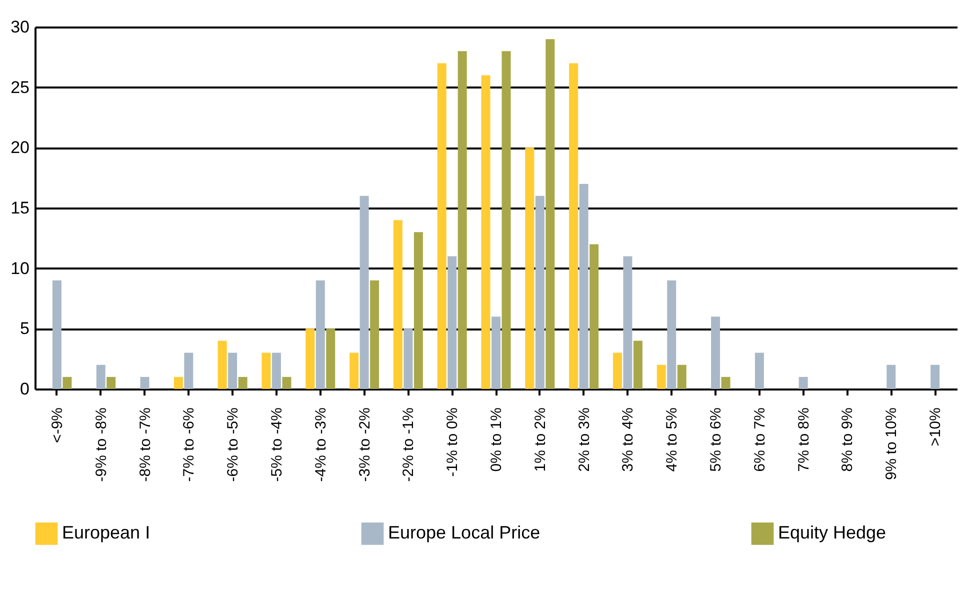 Image resolution: width=979 pixels, height=590 pixels. I want to click on x-tick-label: -1% to 0%, so click(453, 442).